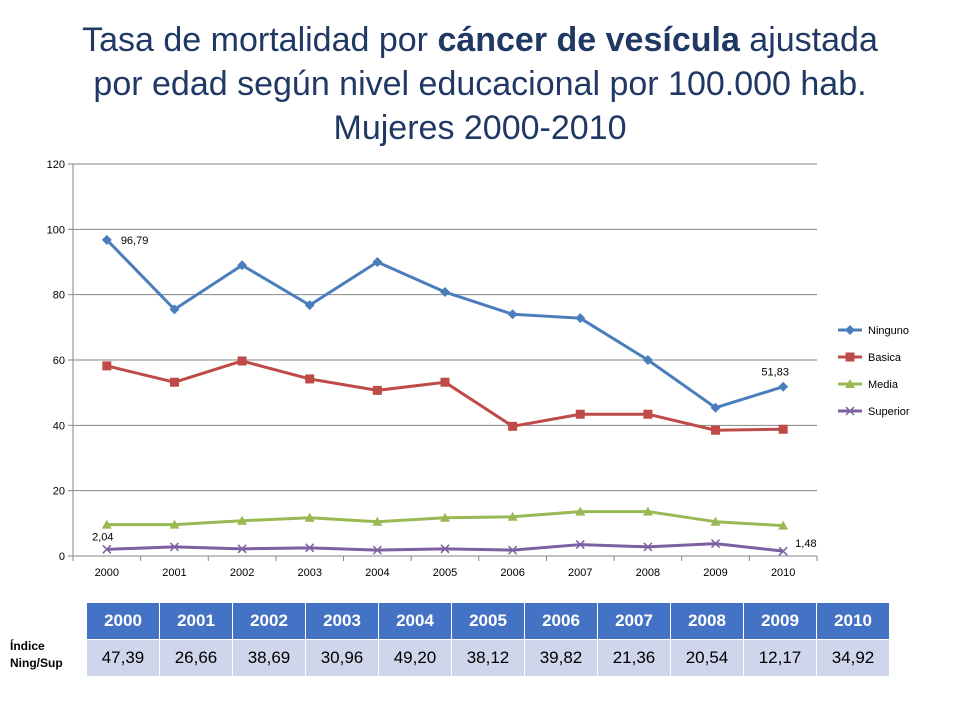  Describe the element at coordinates (850, 357) in the screenshot. I see `legend-marker-basica` at that location.